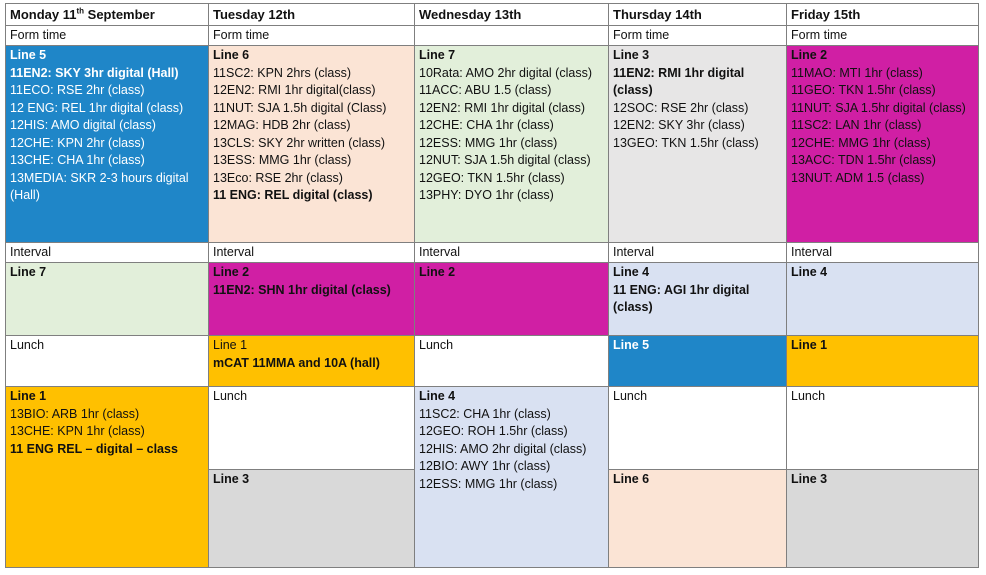 This screenshot has height=575, width=986. Describe the element at coordinates (882, 428) in the screenshot. I see `lunch-friday: Lunch` at that location.